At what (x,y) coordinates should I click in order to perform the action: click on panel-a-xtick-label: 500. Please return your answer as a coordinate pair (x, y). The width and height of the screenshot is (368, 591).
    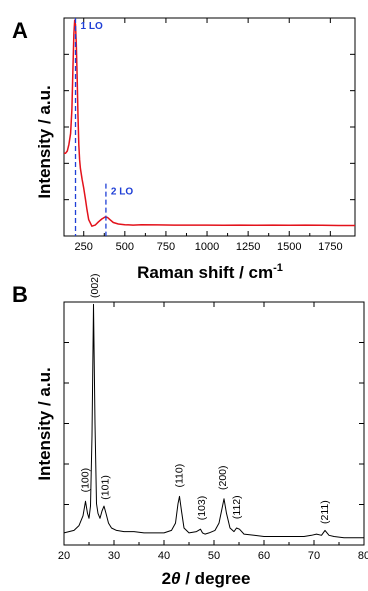
    Looking at the image, I should click on (125, 247).